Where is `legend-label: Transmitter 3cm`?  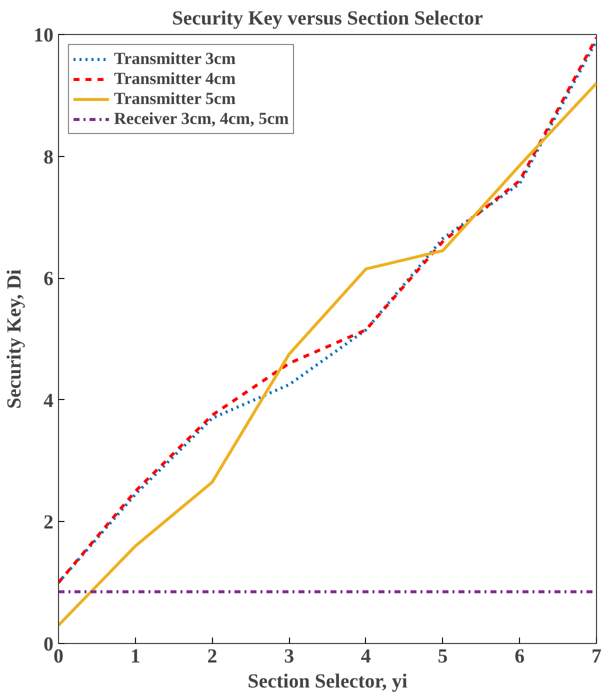 legend-label: Transmitter 3cm is located at coordinates (175, 59).